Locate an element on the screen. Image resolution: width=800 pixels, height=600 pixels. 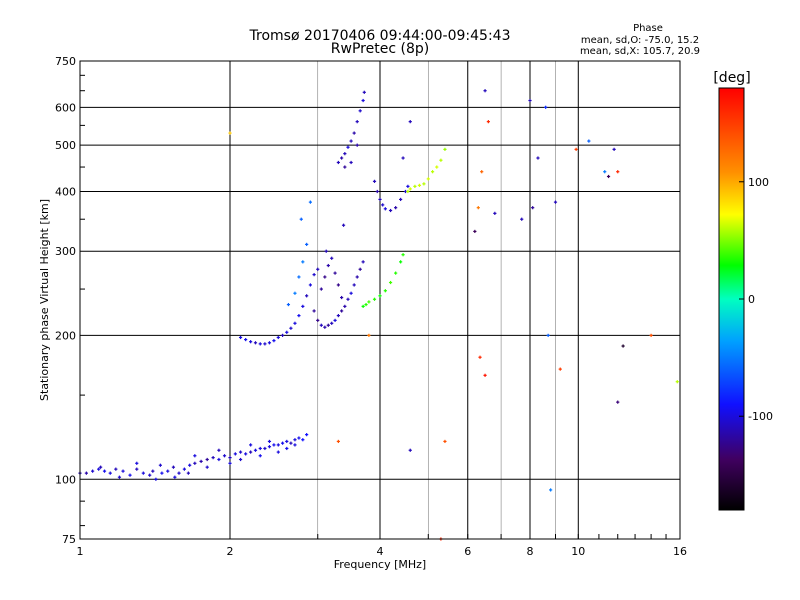
y-tick-label: 600 is located at coordinates (65, 107).